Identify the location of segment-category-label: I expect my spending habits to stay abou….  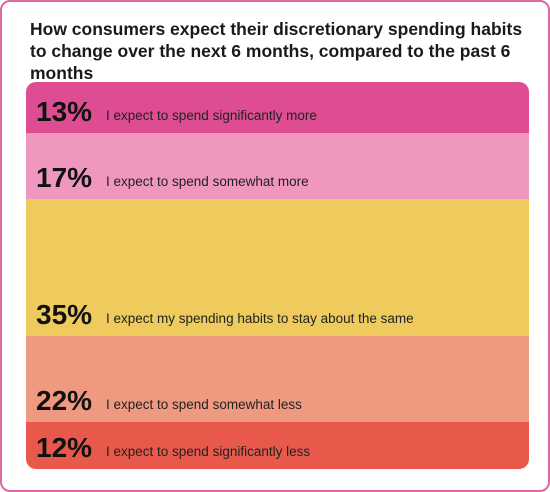
(260, 318).